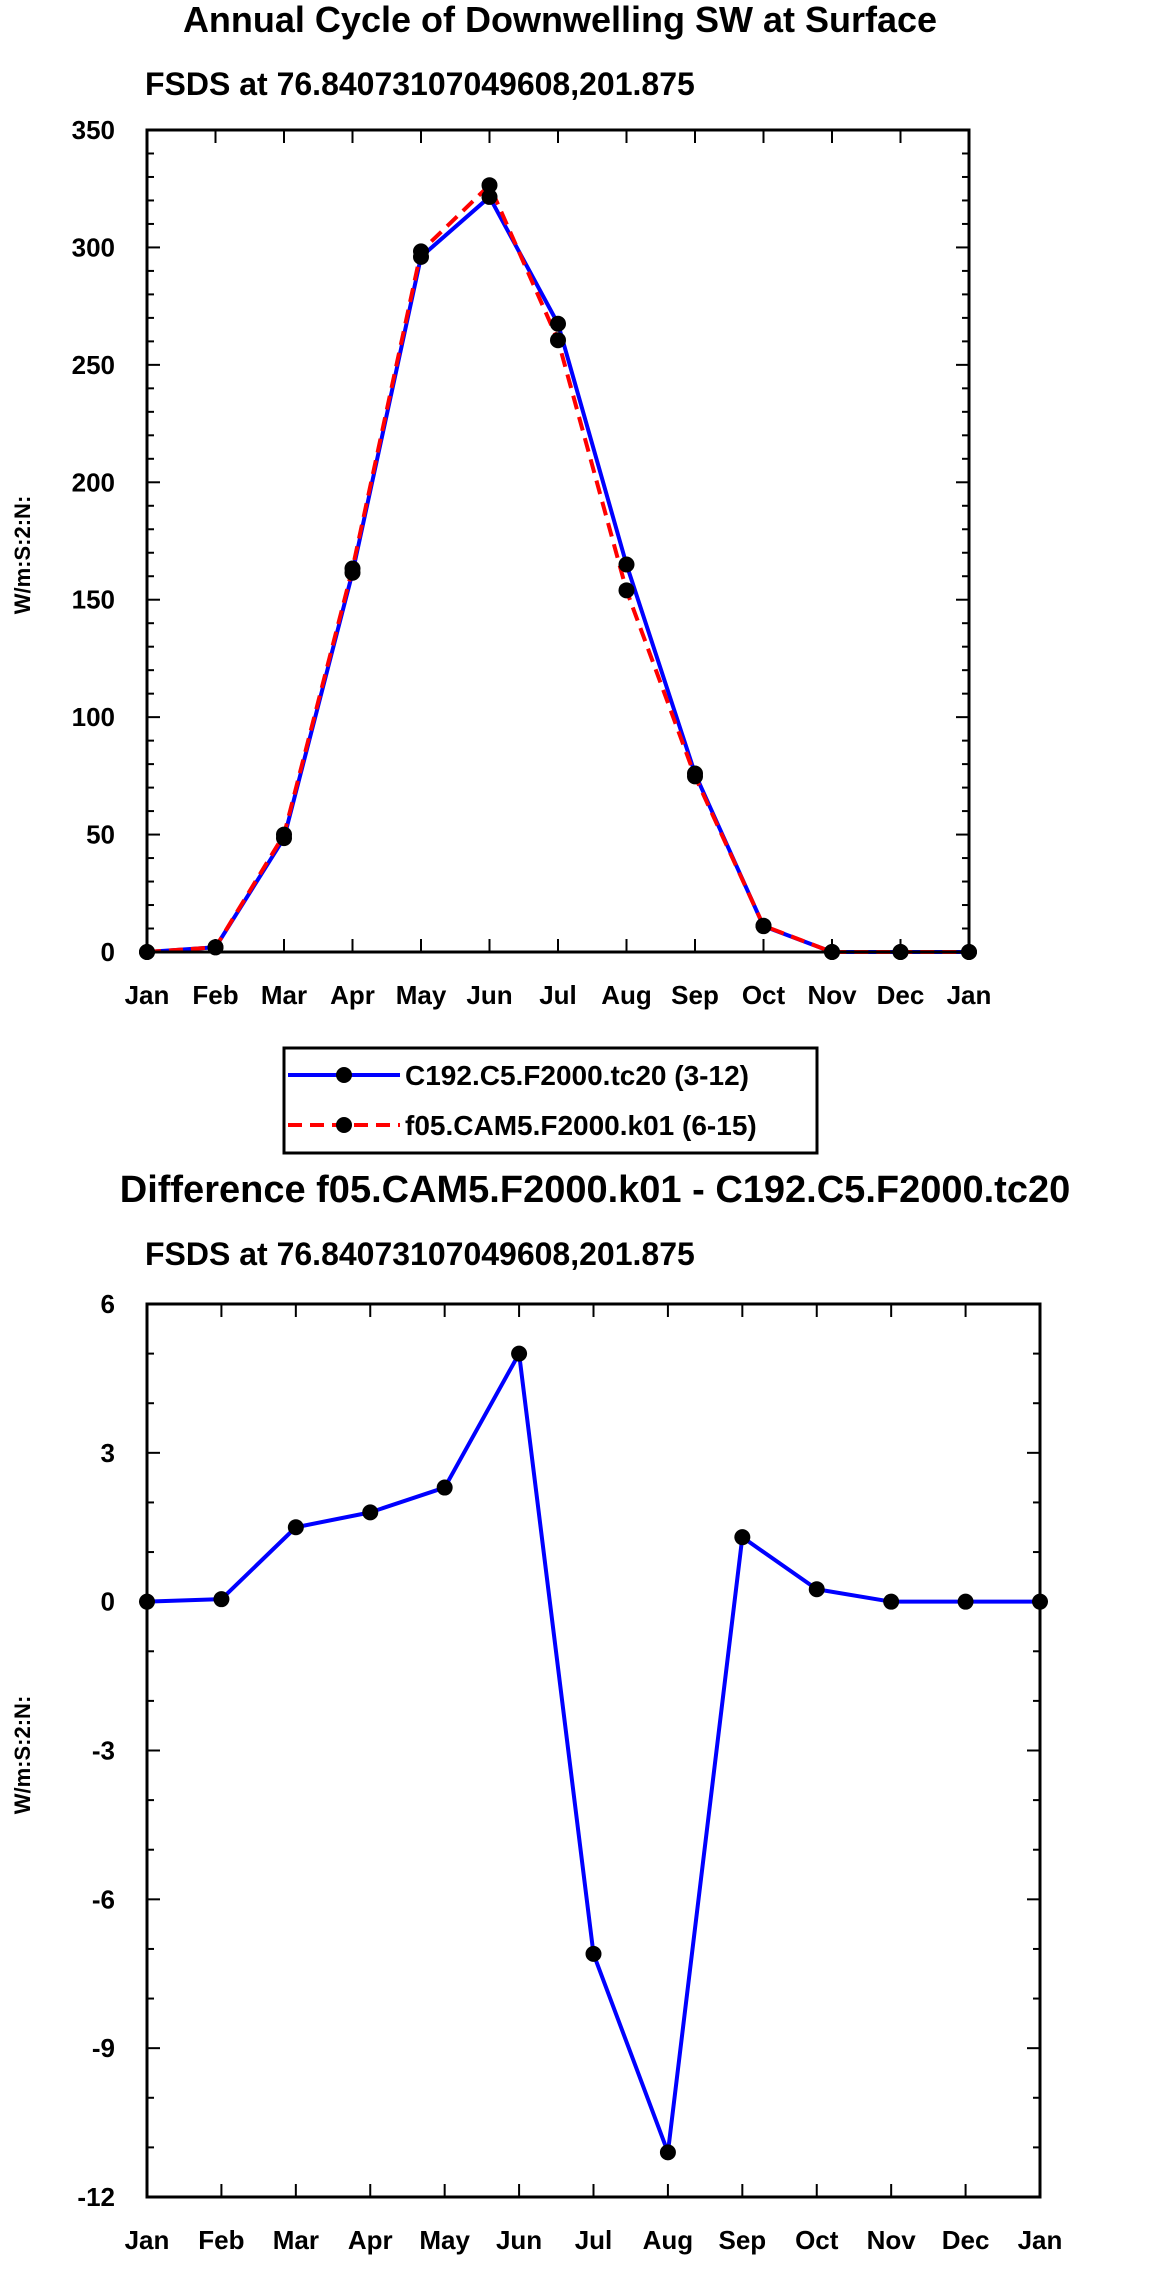 Image resolution: width=1161 pixels, height=2278 pixels. I want to click on chart2-y-tick-labels: -12 -9 -6 -3 0 3 6, so click(96, 1750).